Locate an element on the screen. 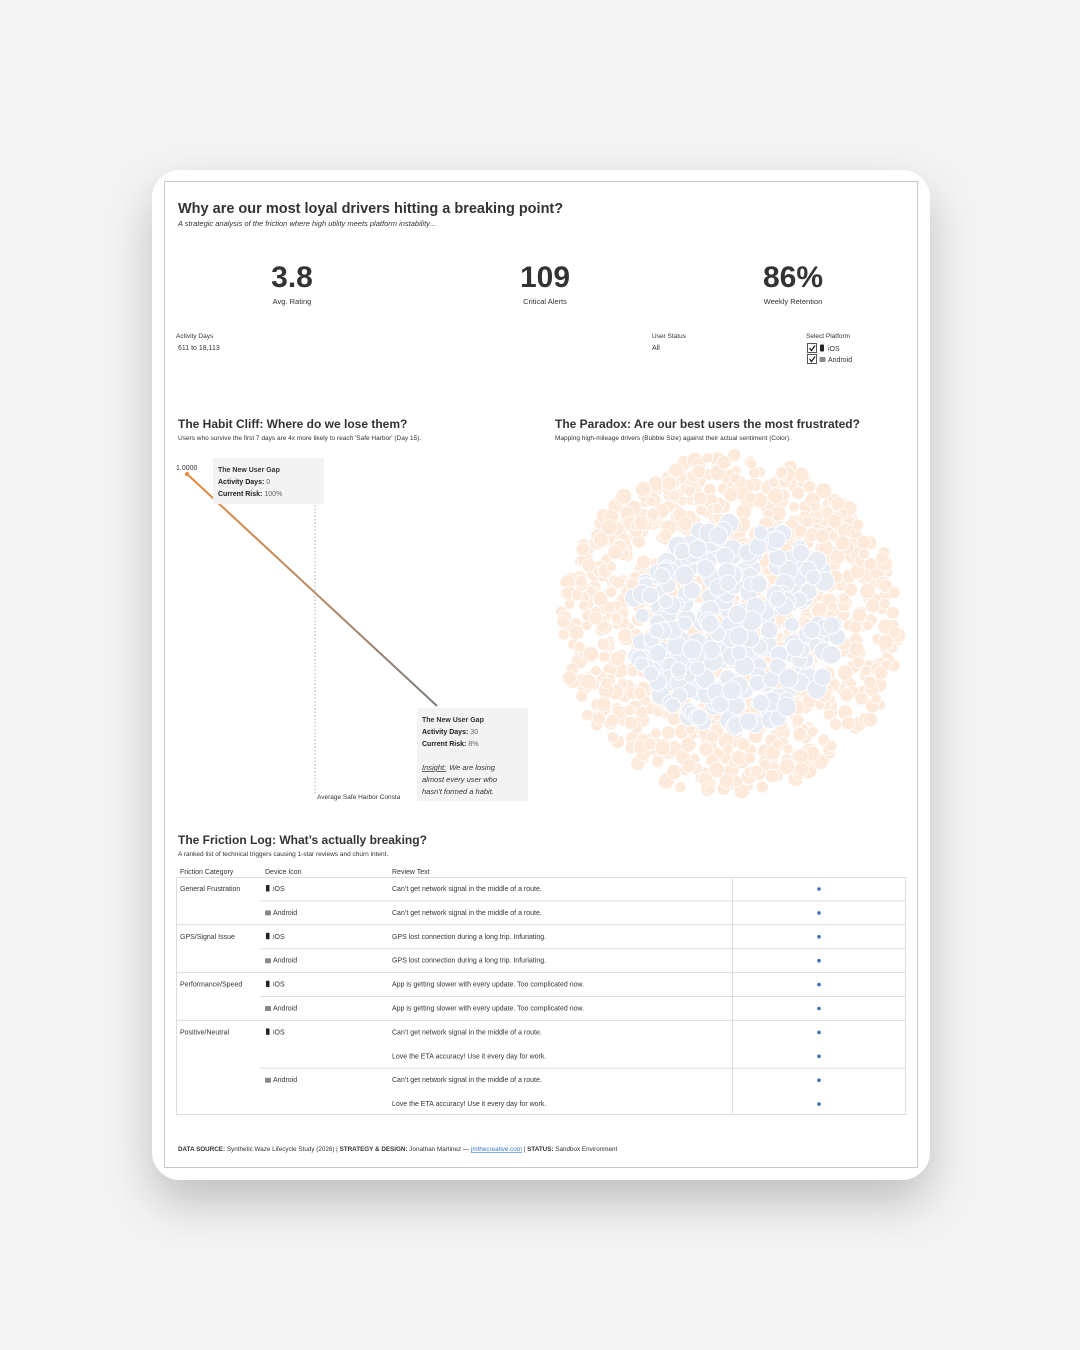 The width and height of the screenshot is (1080, 1350). footer-link: jmthecreative.com is located at coordinates (496, 1149).